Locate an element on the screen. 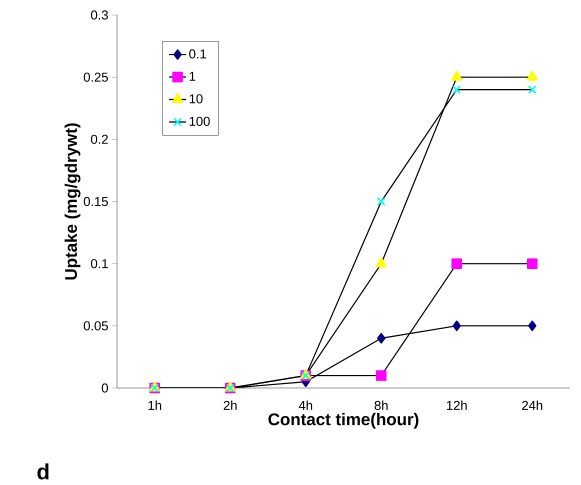 The height and width of the screenshot is (485, 581). y-tick-label: 0.3 is located at coordinates (99, 15).